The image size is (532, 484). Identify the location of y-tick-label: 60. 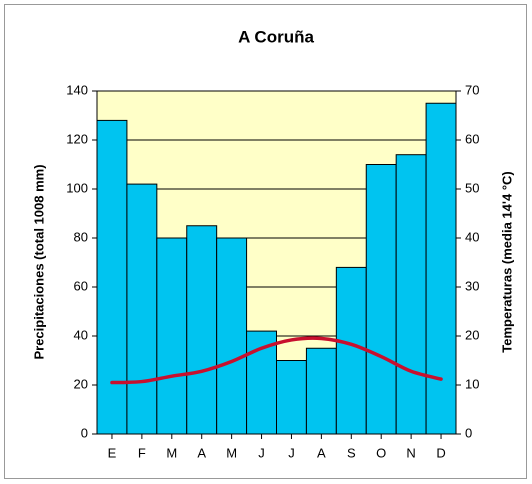
(81, 285).